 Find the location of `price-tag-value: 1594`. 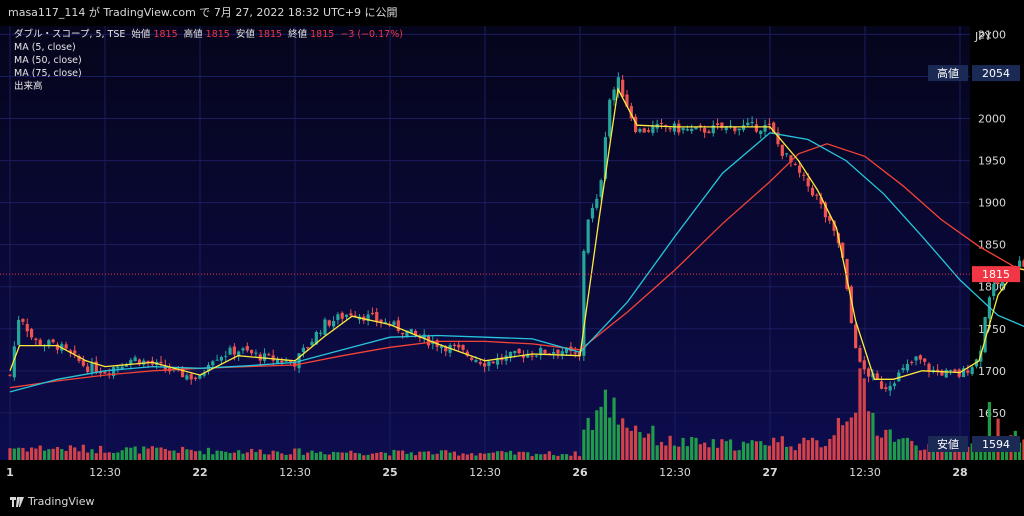

price-tag-value: 1594 is located at coordinates (996, 444).